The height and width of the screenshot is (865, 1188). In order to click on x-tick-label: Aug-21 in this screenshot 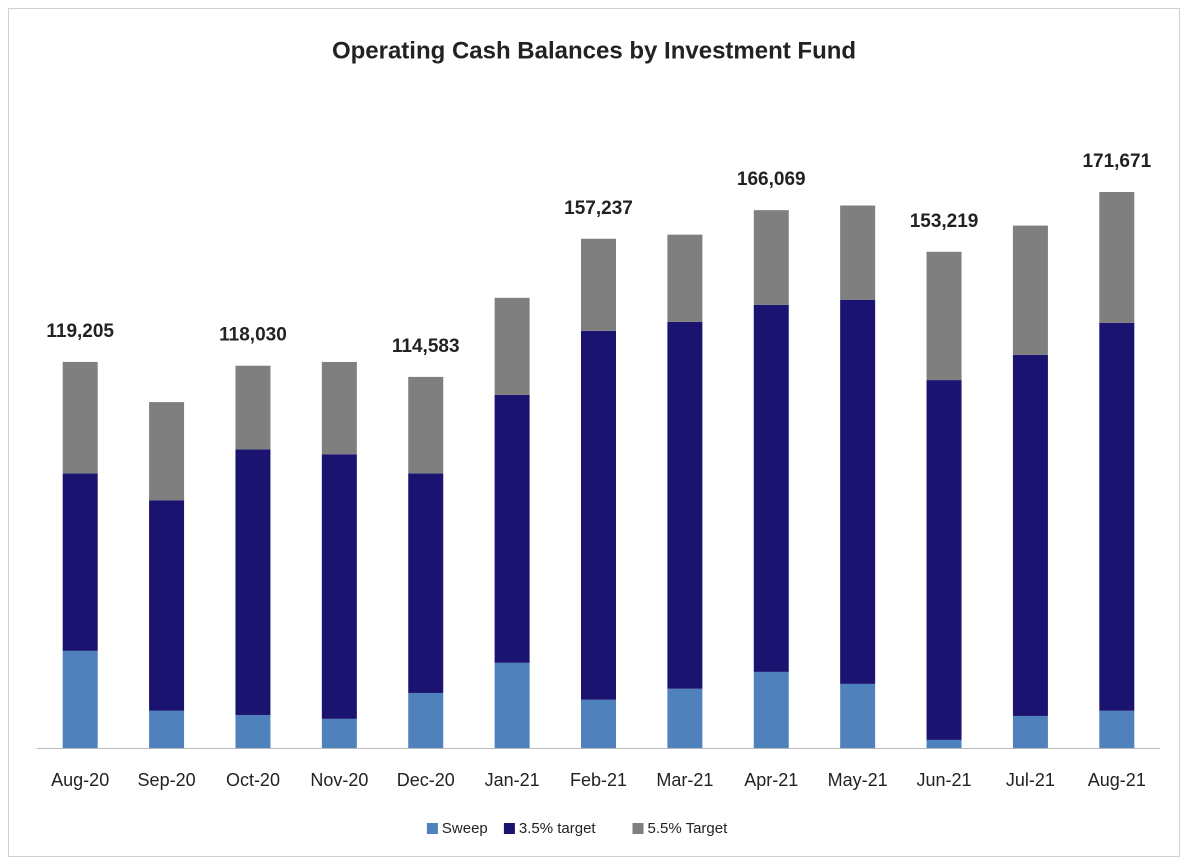, I will do `click(1117, 780)`.